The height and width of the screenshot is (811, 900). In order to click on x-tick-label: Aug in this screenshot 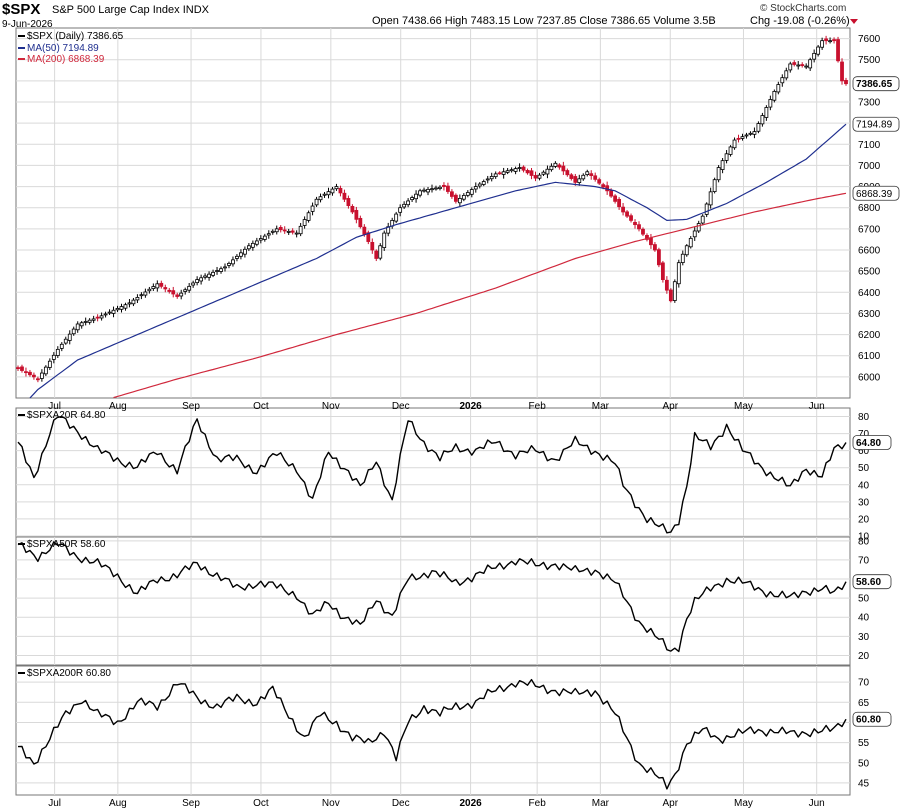, I will do `click(118, 406)`.